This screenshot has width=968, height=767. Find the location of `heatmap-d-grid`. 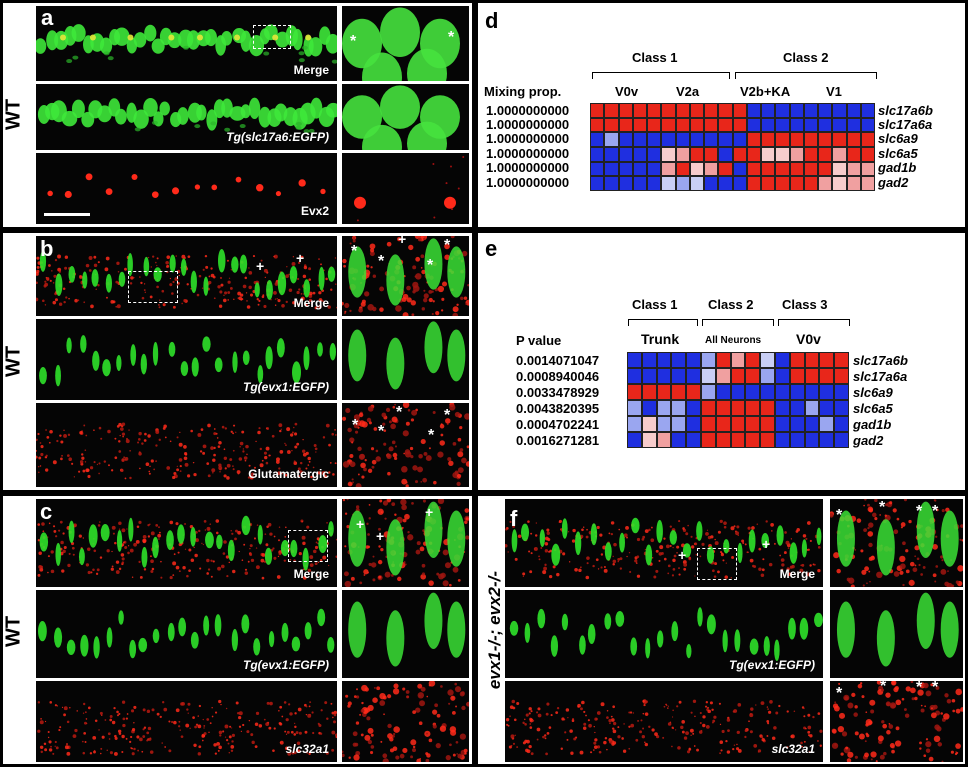

heatmap-d-grid is located at coordinates (732, 147).